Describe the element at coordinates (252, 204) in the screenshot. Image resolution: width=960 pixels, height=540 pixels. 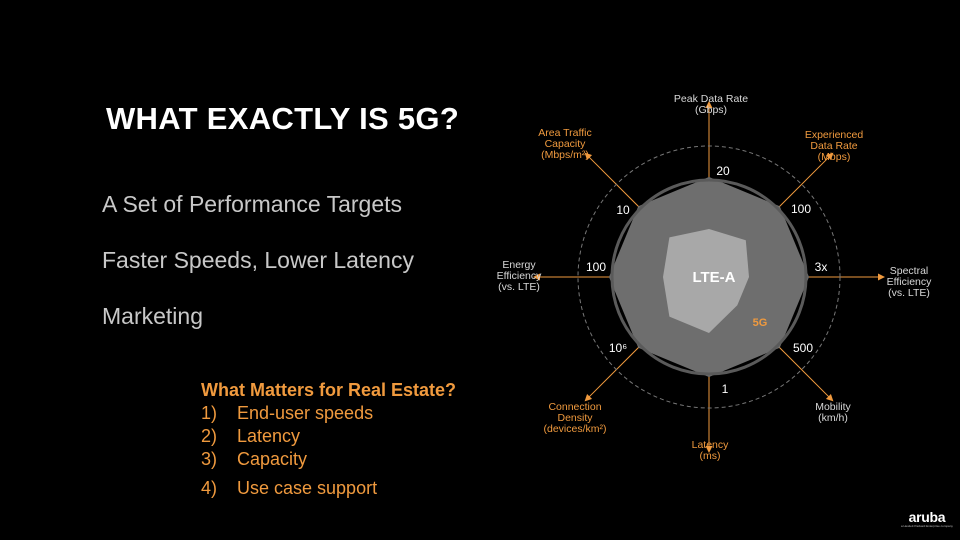
I see `bullet-performance-targets: A Set of Performance Targets` at that location.